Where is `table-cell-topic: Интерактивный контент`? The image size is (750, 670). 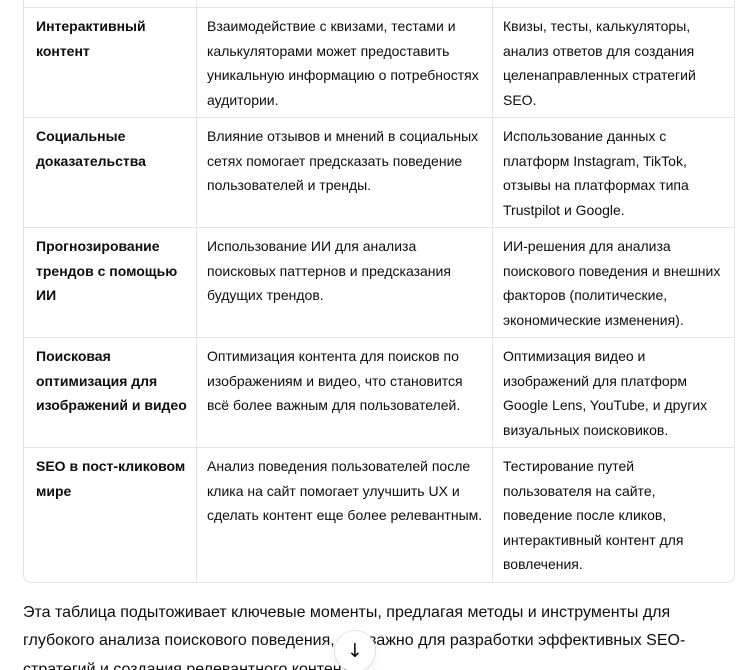
table-cell-topic: Интерактивный контент is located at coordinates (110, 63).